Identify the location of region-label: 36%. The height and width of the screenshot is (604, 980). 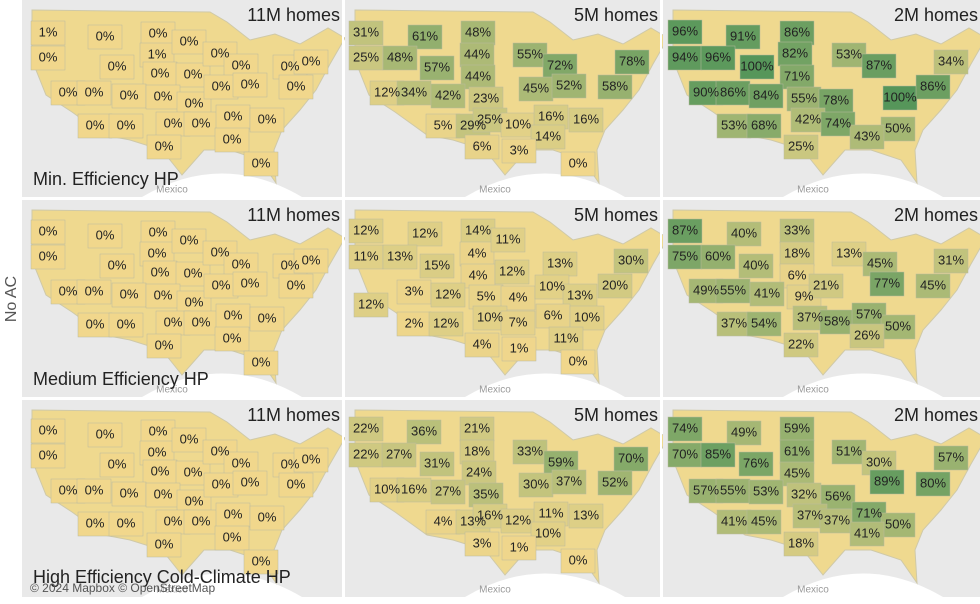
(424, 430).